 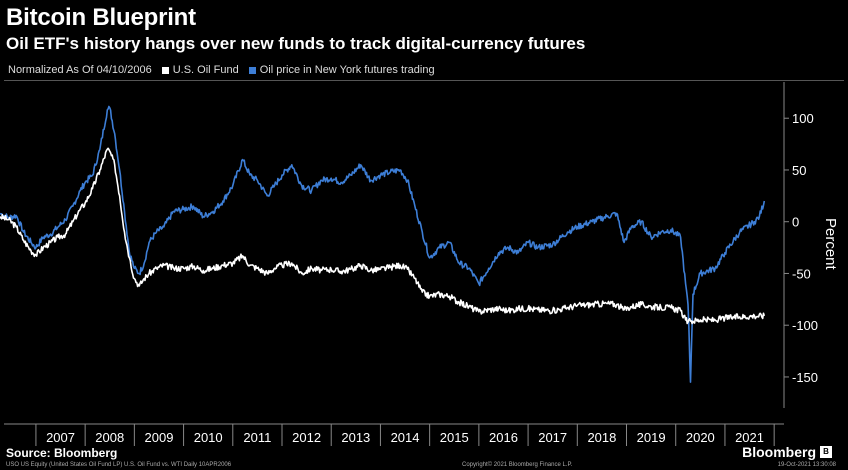 What do you see at coordinates (805, 325) in the screenshot?
I see `y-tick-label: -100` at bounding box center [805, 325].